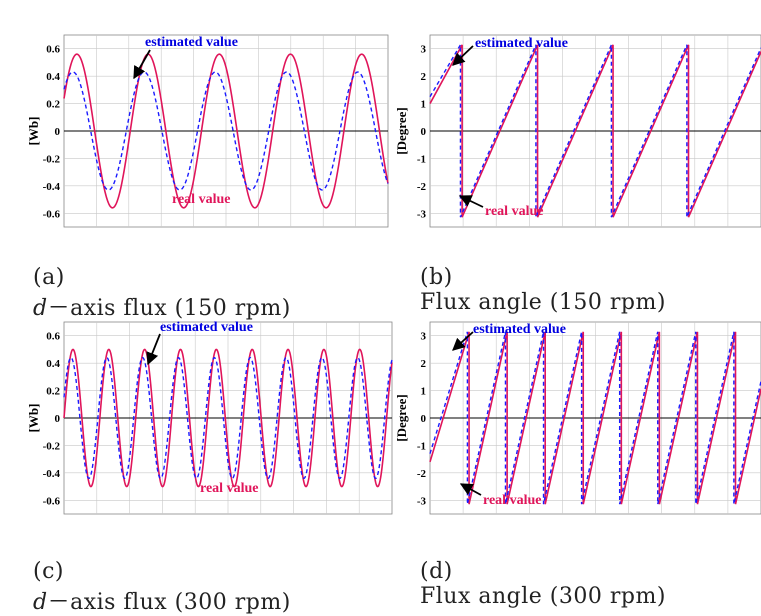  I want to click on caption-d-text: Flux angle (300 rpm), so click(543, 596).